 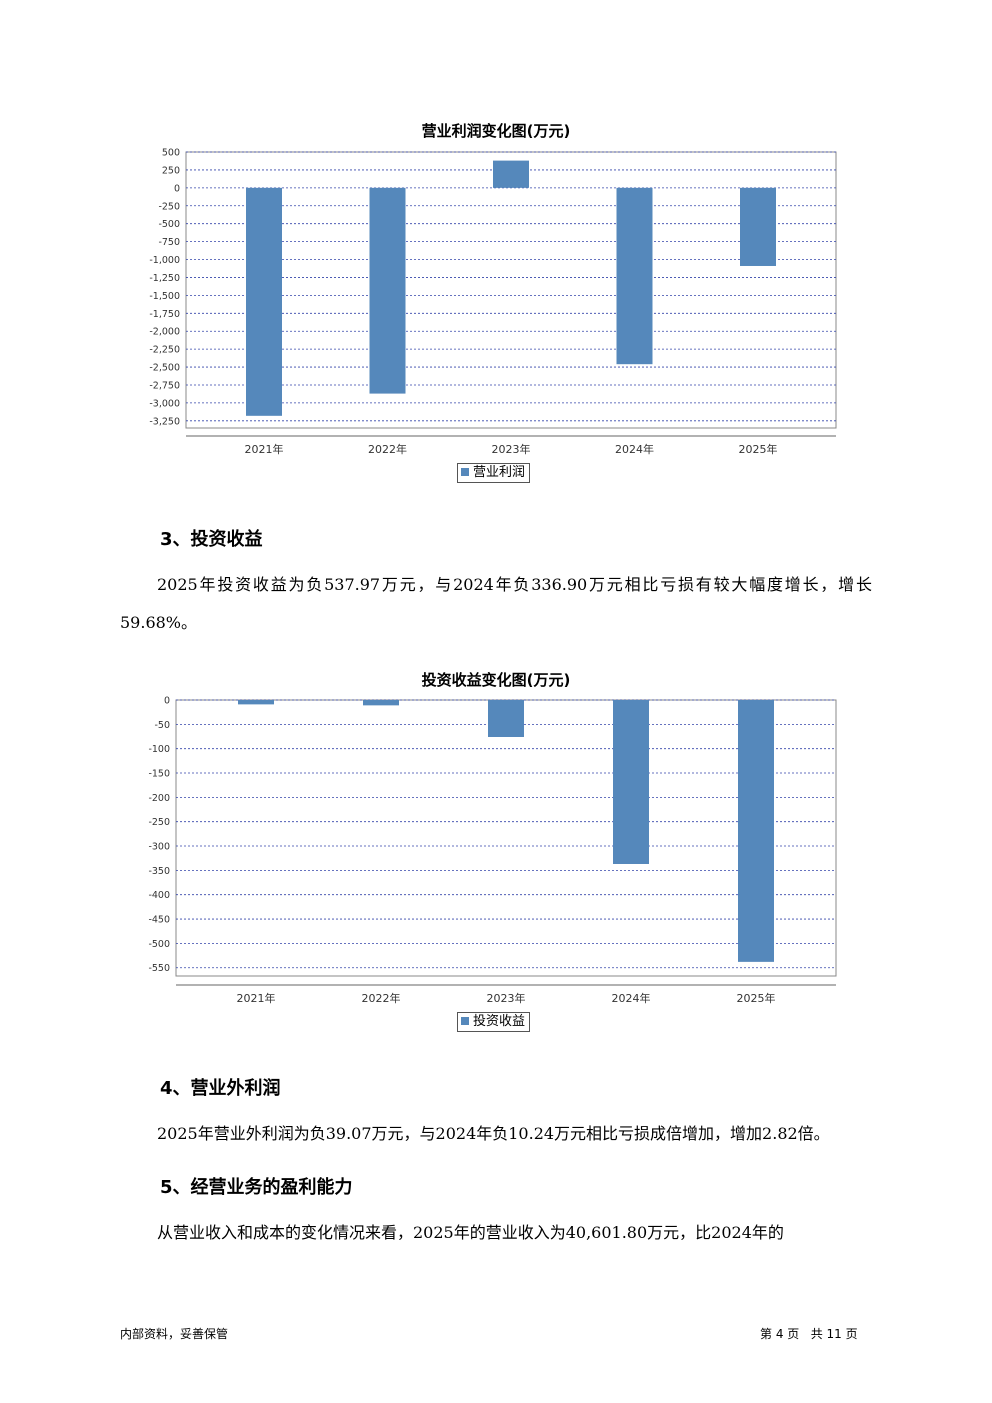 I want to click on y-tick-label: -50, so click(x=162, y=725).